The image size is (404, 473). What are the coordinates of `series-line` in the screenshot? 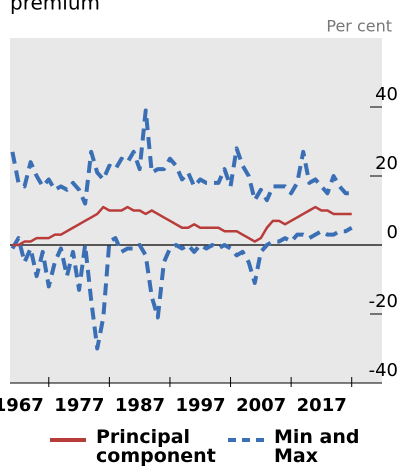 It's located at (182, 226).